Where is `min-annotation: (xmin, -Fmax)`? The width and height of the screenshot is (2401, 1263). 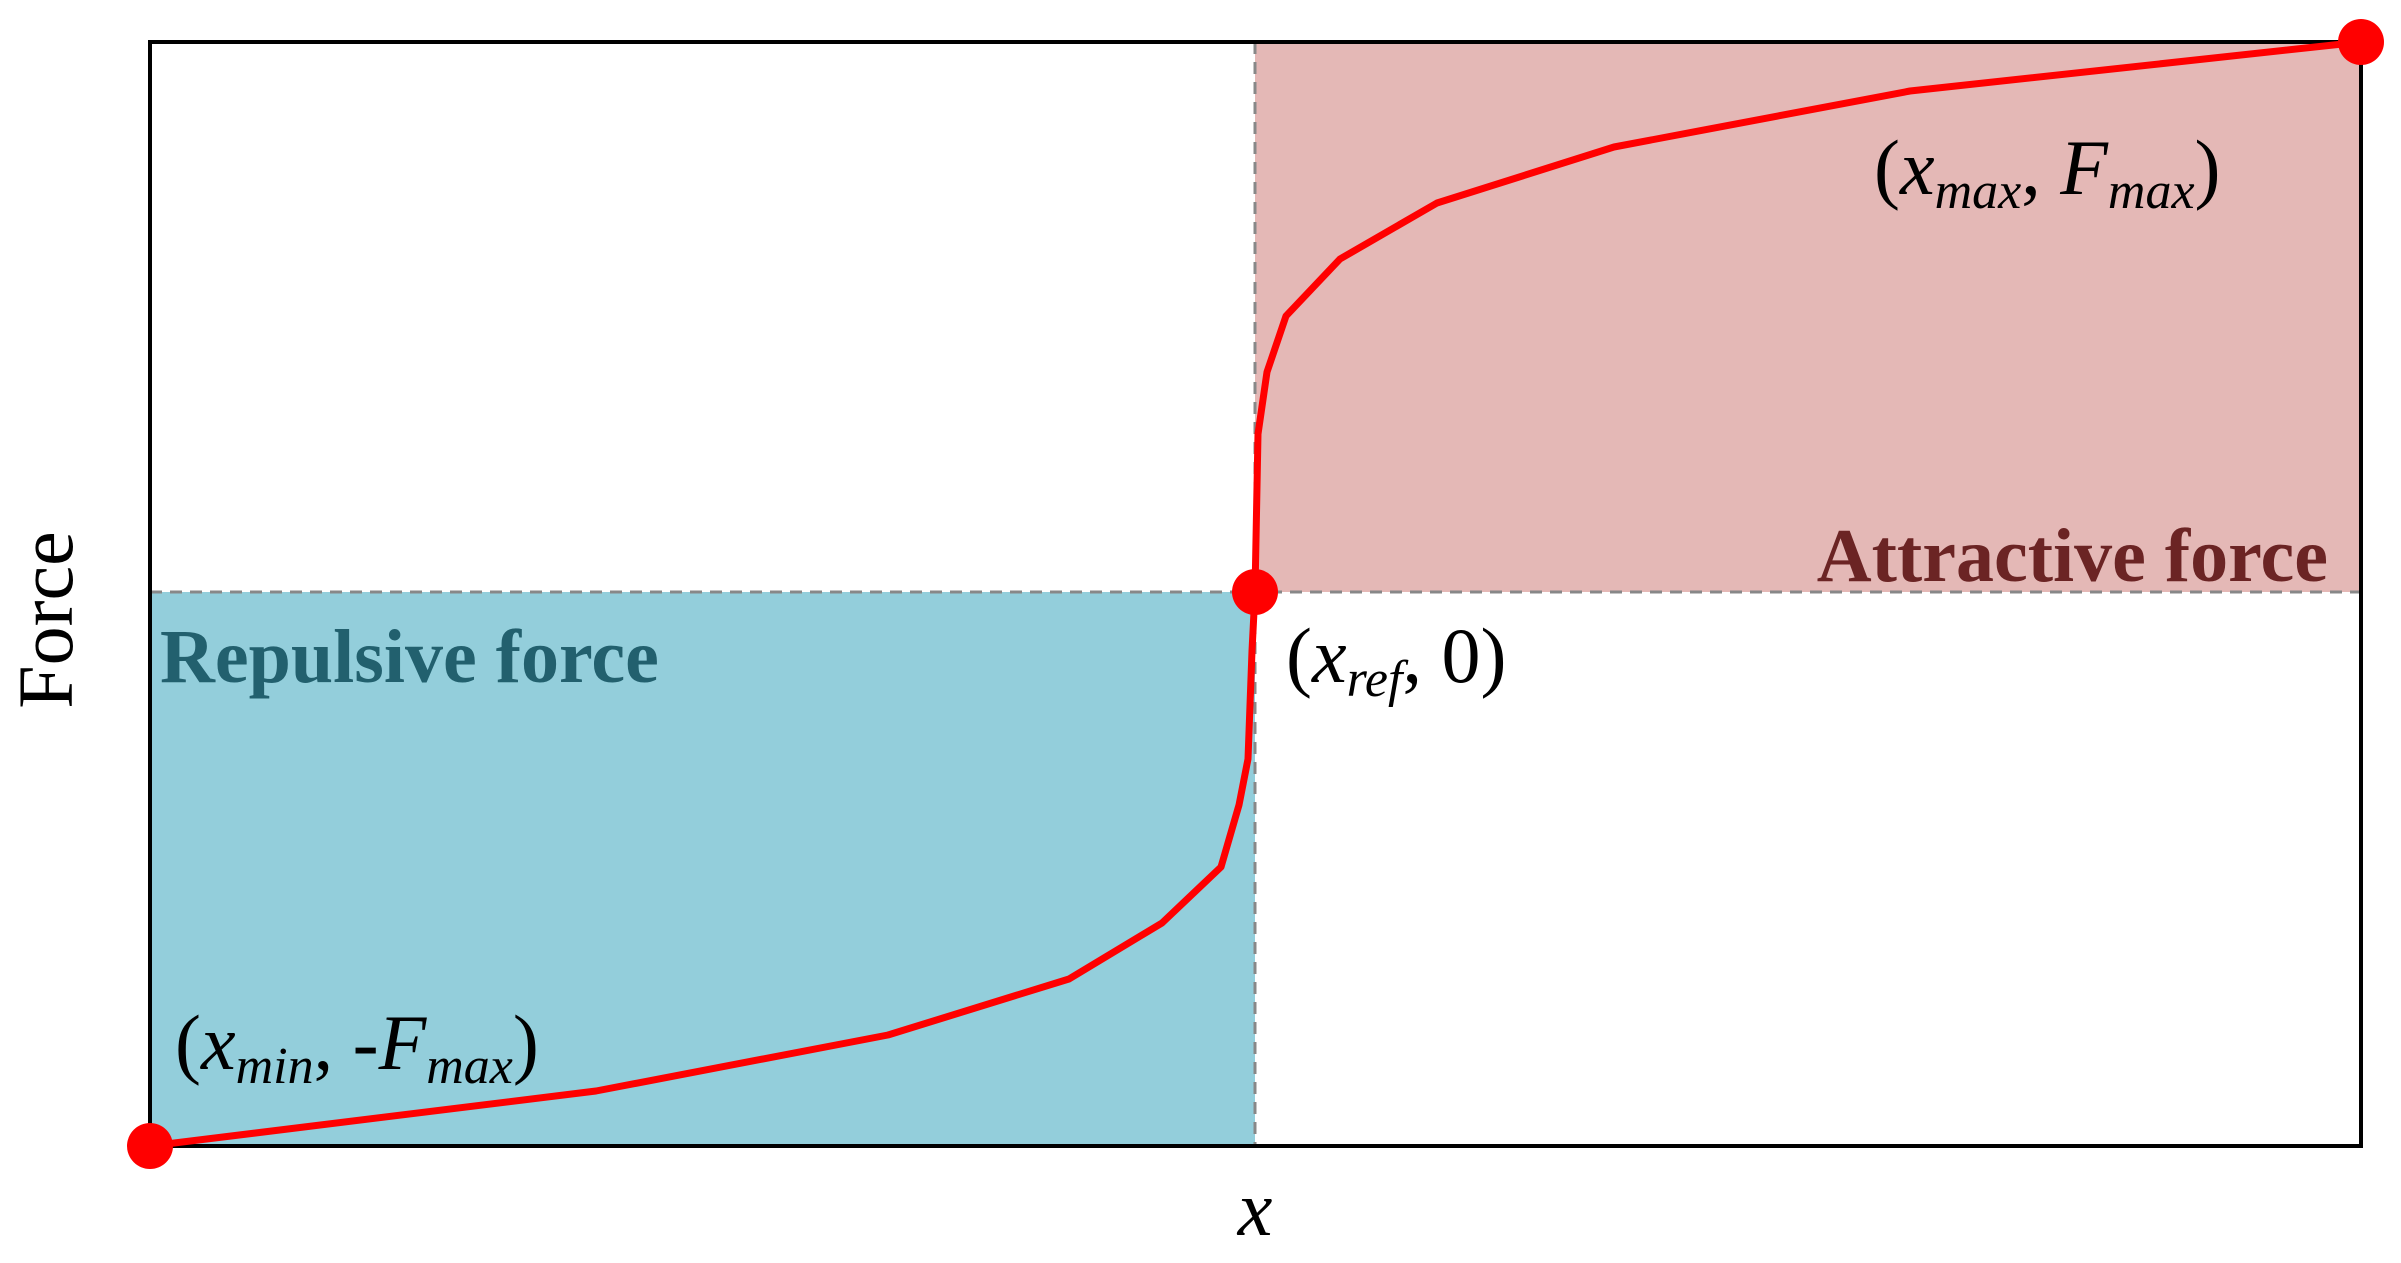 min-annotation: (xmin, -Fmax) is located at coordinates (357, 1047).